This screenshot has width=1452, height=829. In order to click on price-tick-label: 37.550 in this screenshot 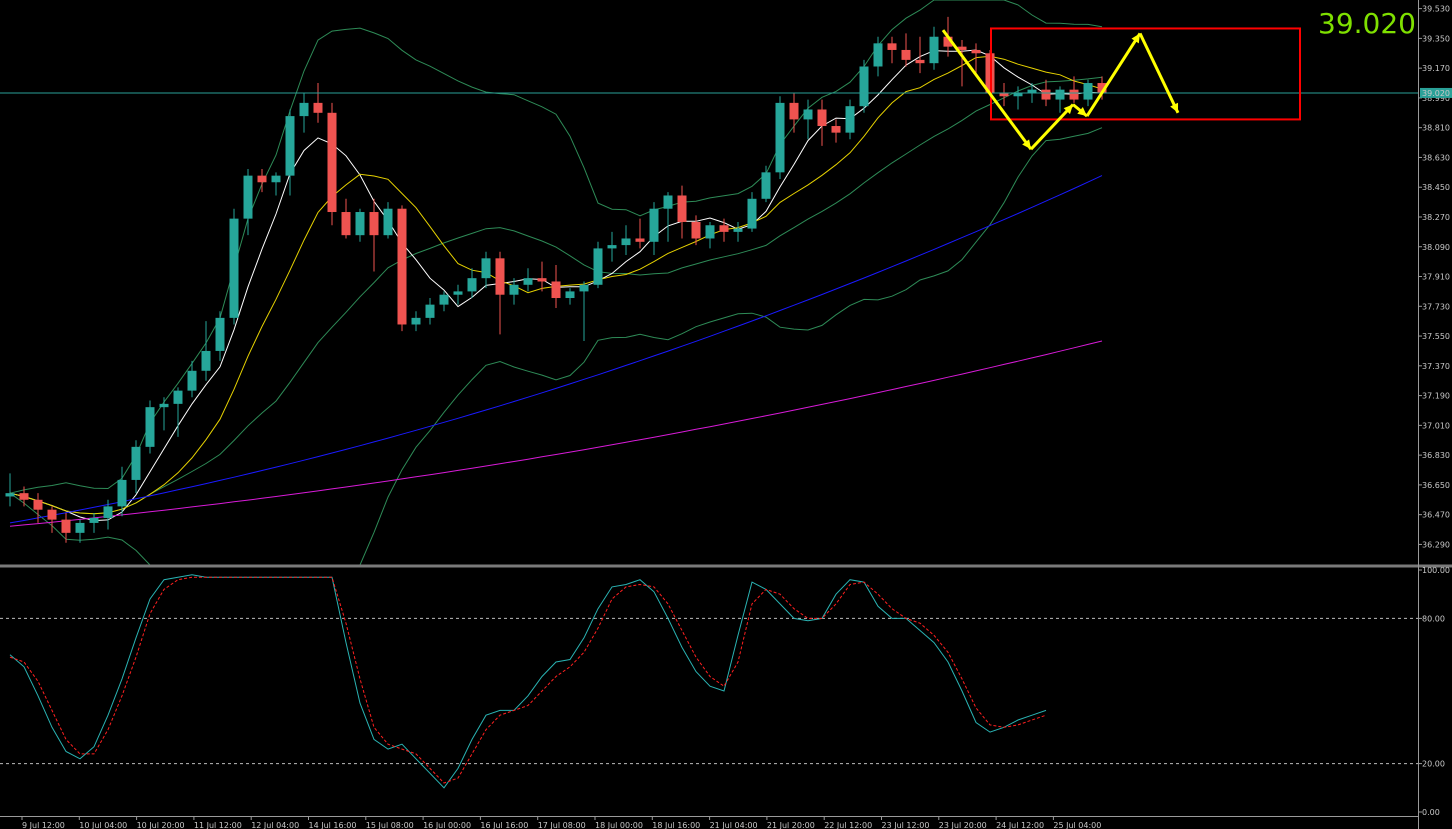, I will do `click(1436, 336)`.